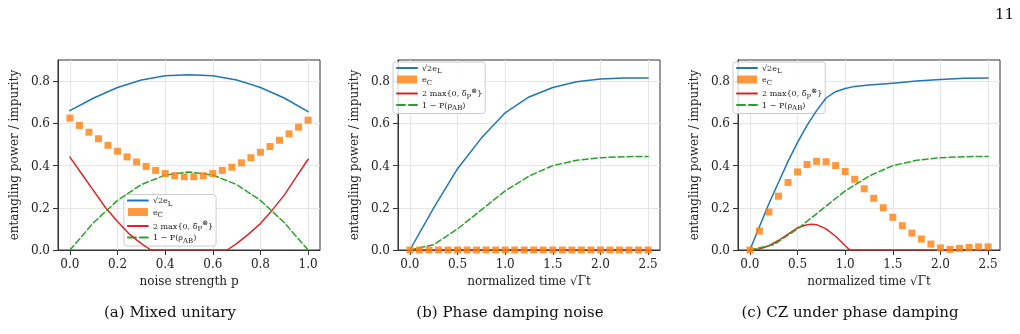  What do you see at coordinates (850, 311) in the screenshot?
I see `text: (c) CZ under phase damping` at bounding box center [850, 311].